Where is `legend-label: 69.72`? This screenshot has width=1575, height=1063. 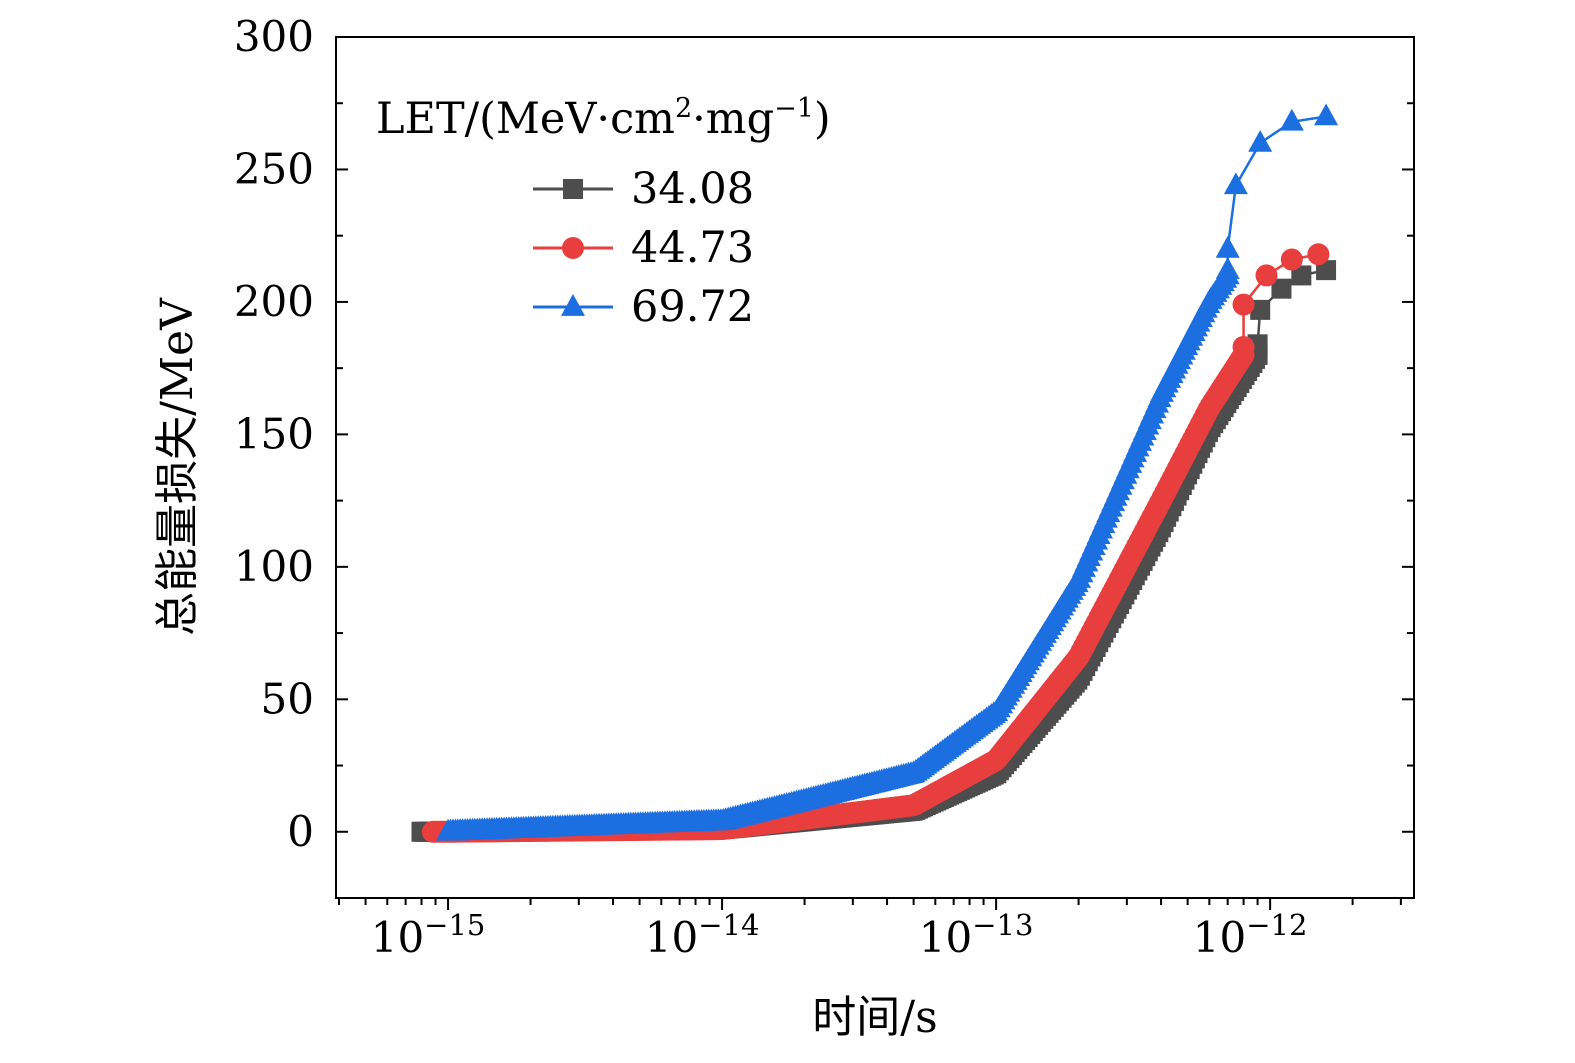 legend-label: 69.72 is located at coordinates (692, 307).